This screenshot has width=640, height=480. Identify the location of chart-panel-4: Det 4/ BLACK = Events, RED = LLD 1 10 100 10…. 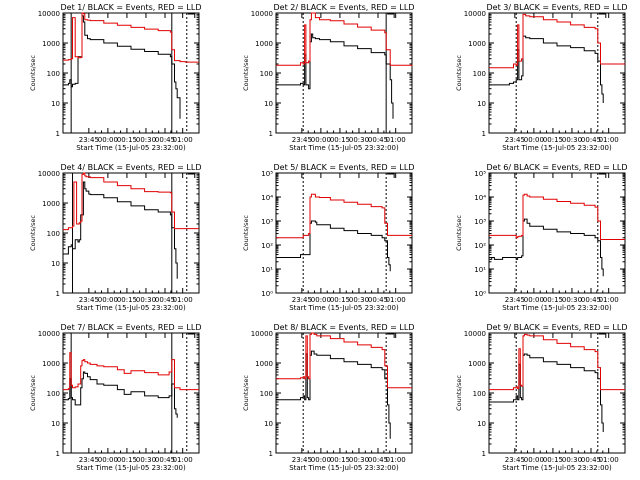
(115, 237).